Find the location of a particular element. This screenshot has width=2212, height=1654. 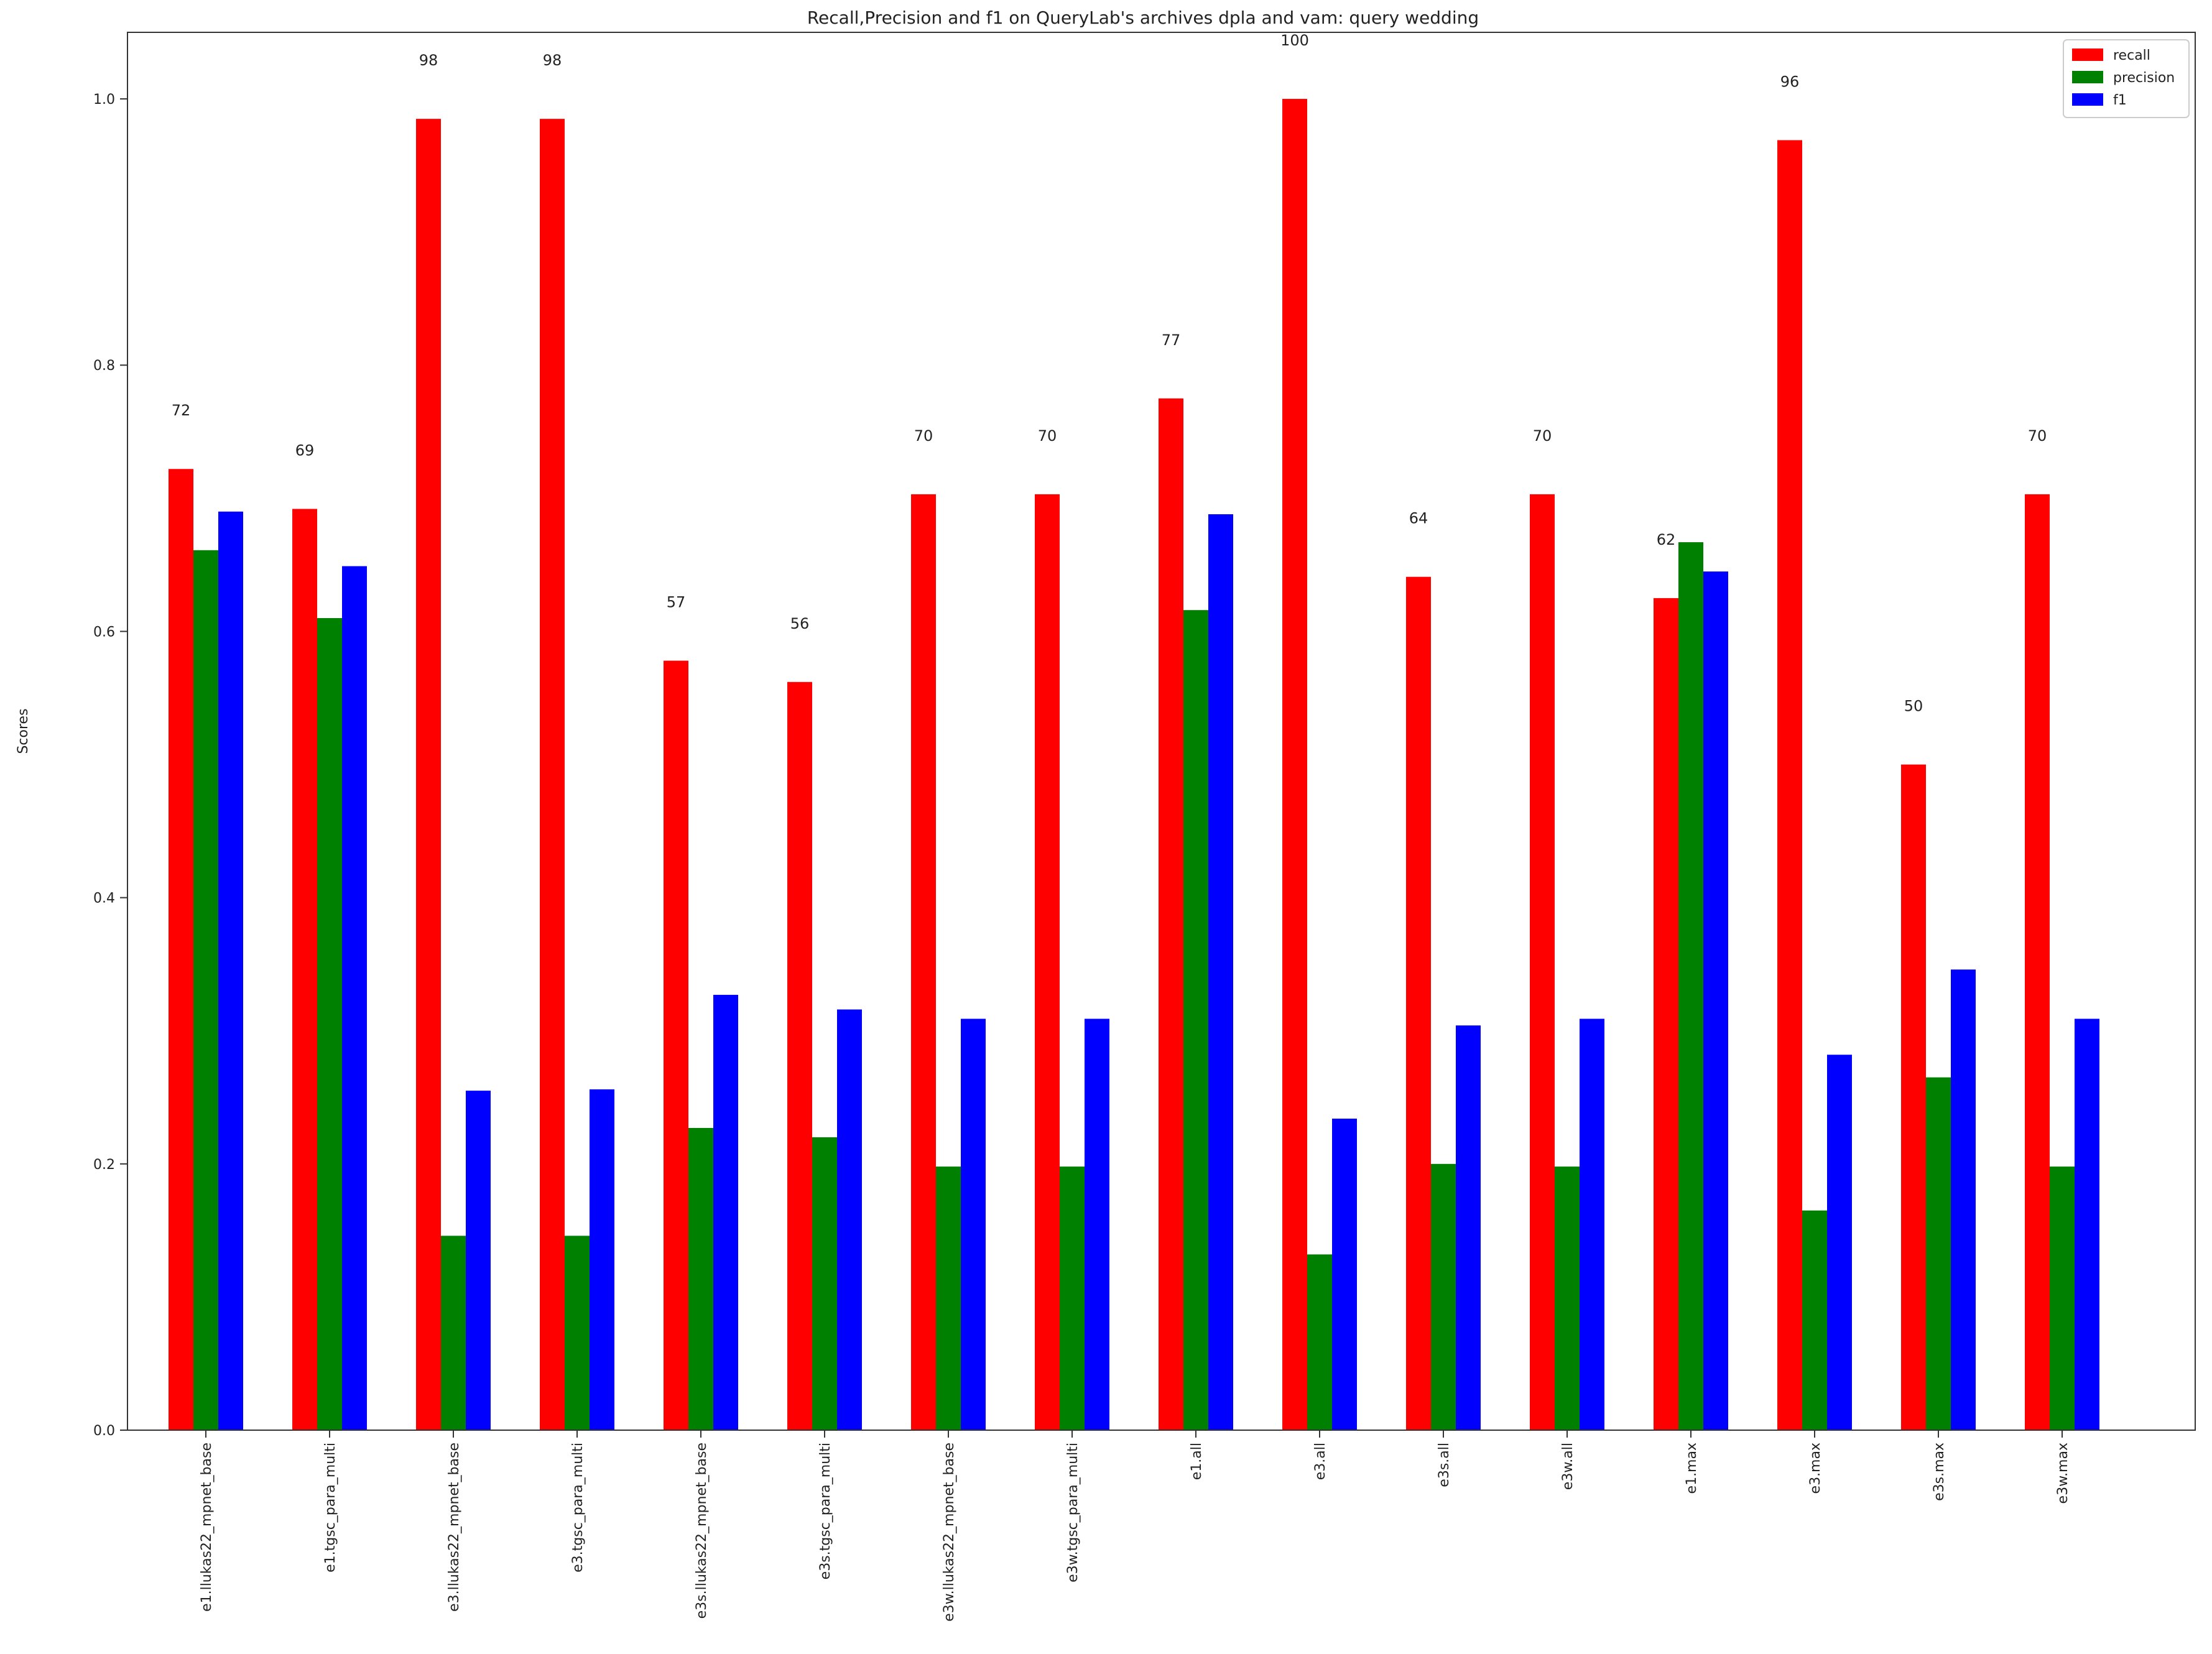

x-tick-label: e3w.tgsc_para_multi is located at coordinates (1073, 1512).